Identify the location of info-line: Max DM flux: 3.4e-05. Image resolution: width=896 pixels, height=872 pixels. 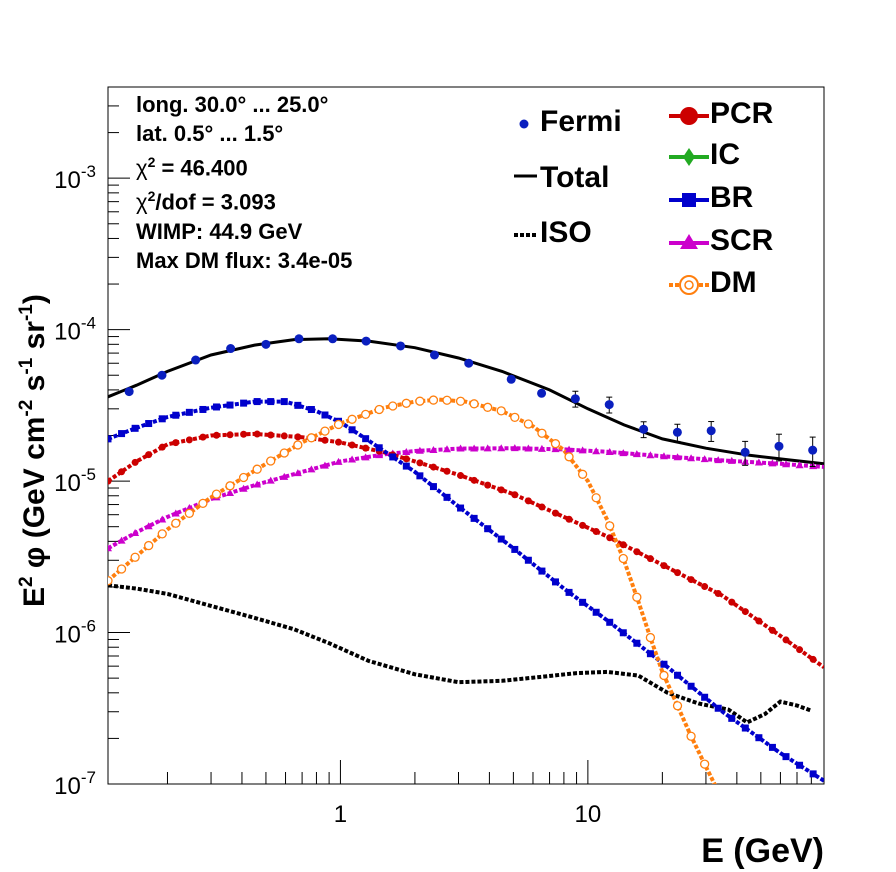
(244, 260).